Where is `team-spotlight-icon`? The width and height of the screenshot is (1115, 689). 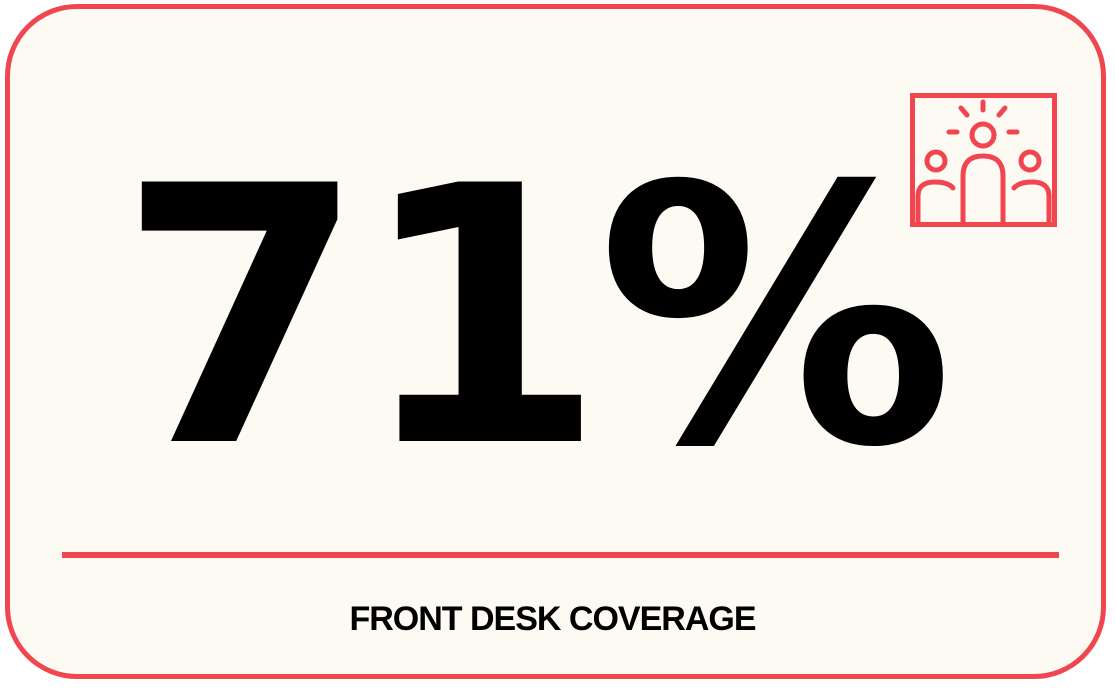 team-spotlight-icon is located at coordinates (983, 160).